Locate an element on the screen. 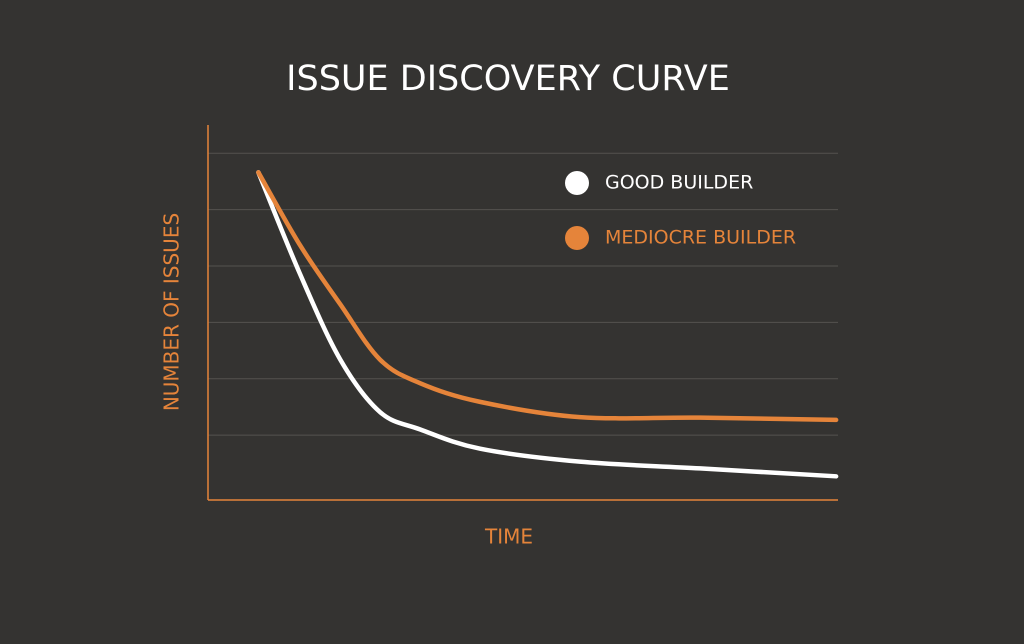 This screenshot has width=1024, height=644. legend-label: MEDIOCRE BUILDER is located at coordinates (700, 238).